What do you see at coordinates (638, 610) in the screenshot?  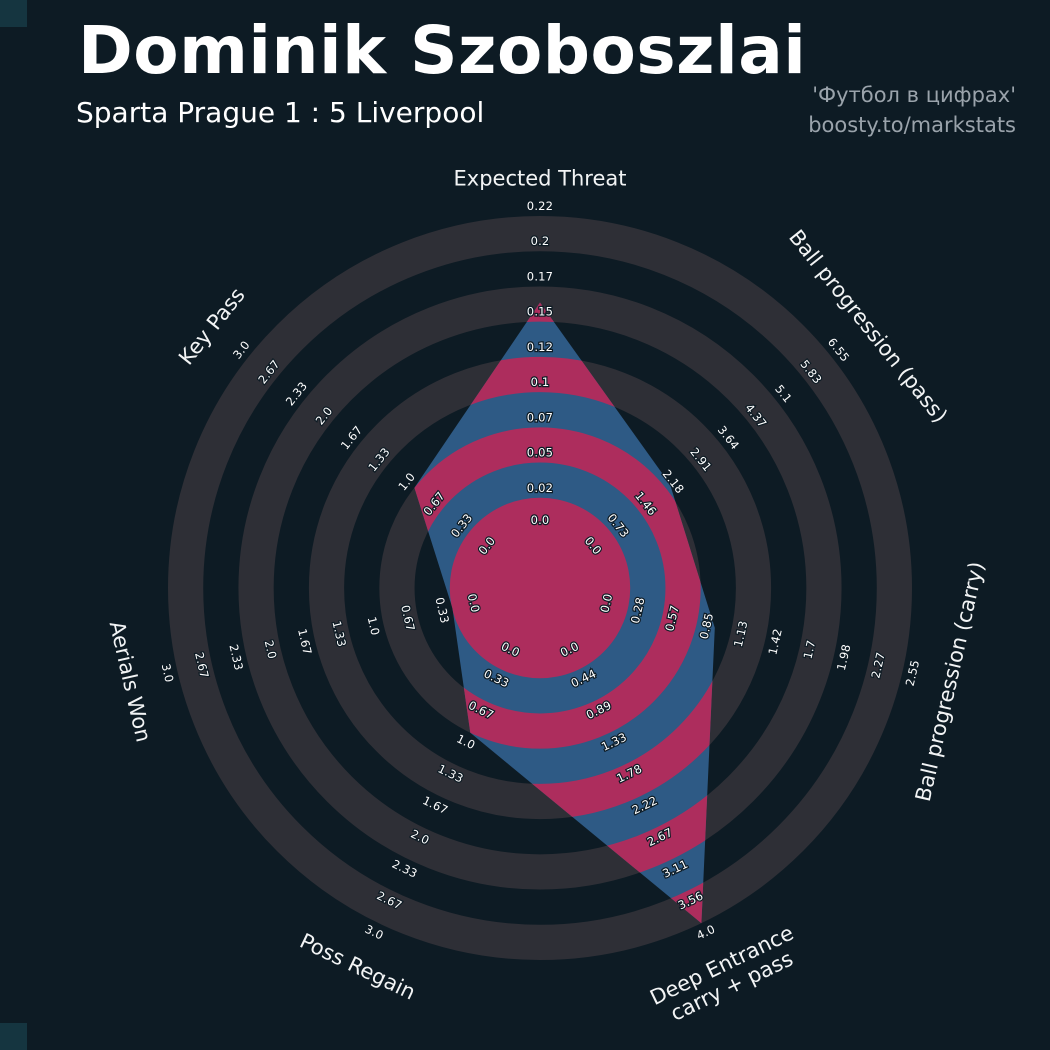 I see `tick-label: 0.28` at bounding box center [638, 610].